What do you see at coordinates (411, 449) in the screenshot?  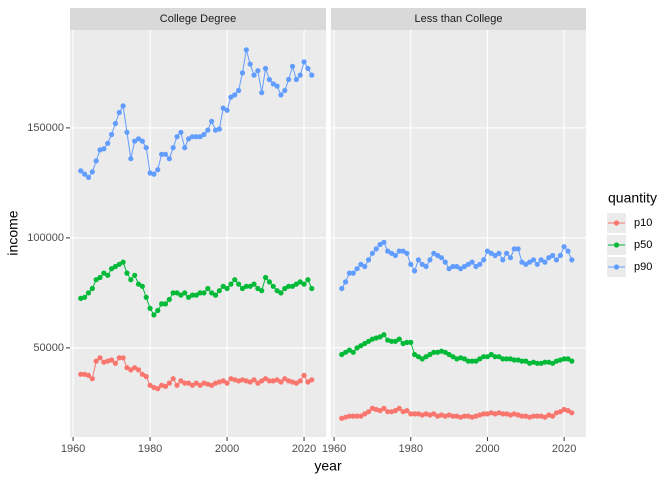 I see `x-tick-label: 1980` at bounding box center [411, 449].